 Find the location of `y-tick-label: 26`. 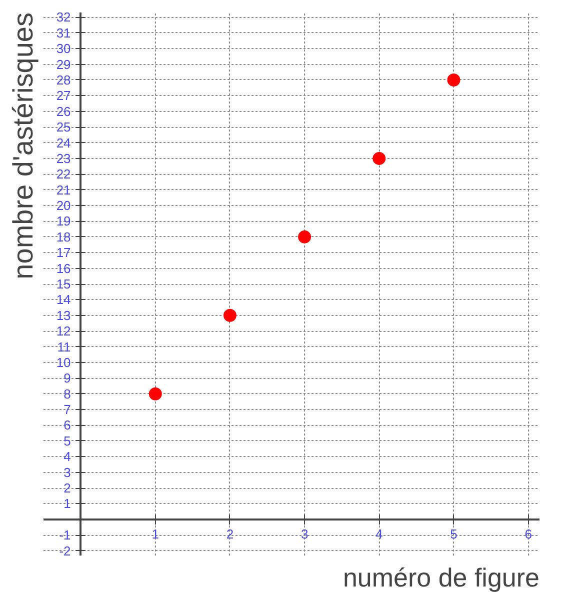

y-tick-label: 26 is located at coordinates (63, 111).